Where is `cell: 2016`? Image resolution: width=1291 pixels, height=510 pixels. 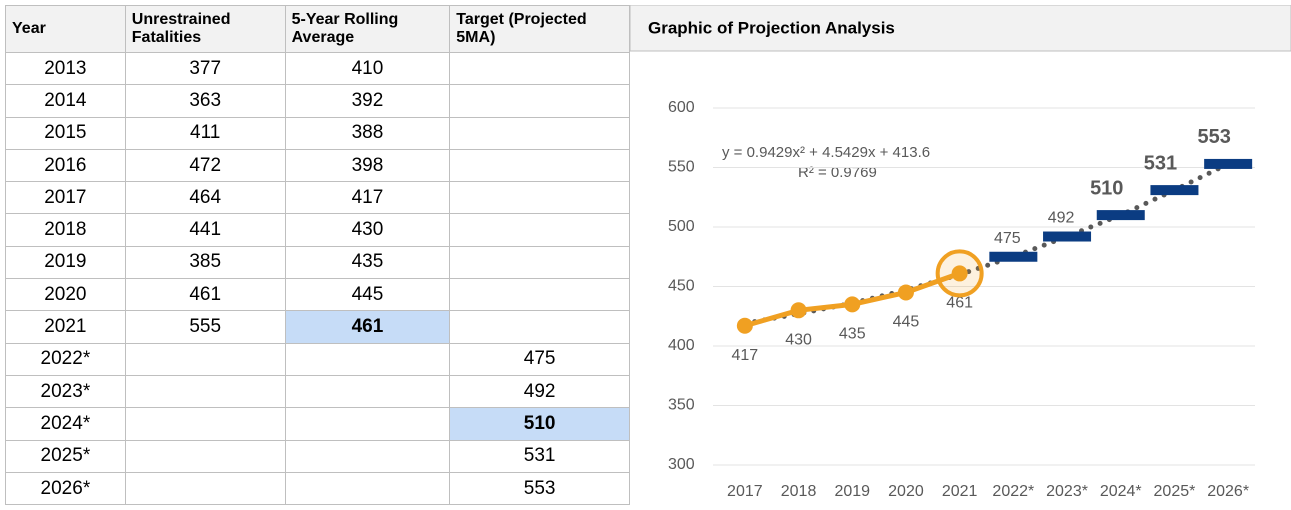 cell: 2016 is located at coordinates (65, 165).